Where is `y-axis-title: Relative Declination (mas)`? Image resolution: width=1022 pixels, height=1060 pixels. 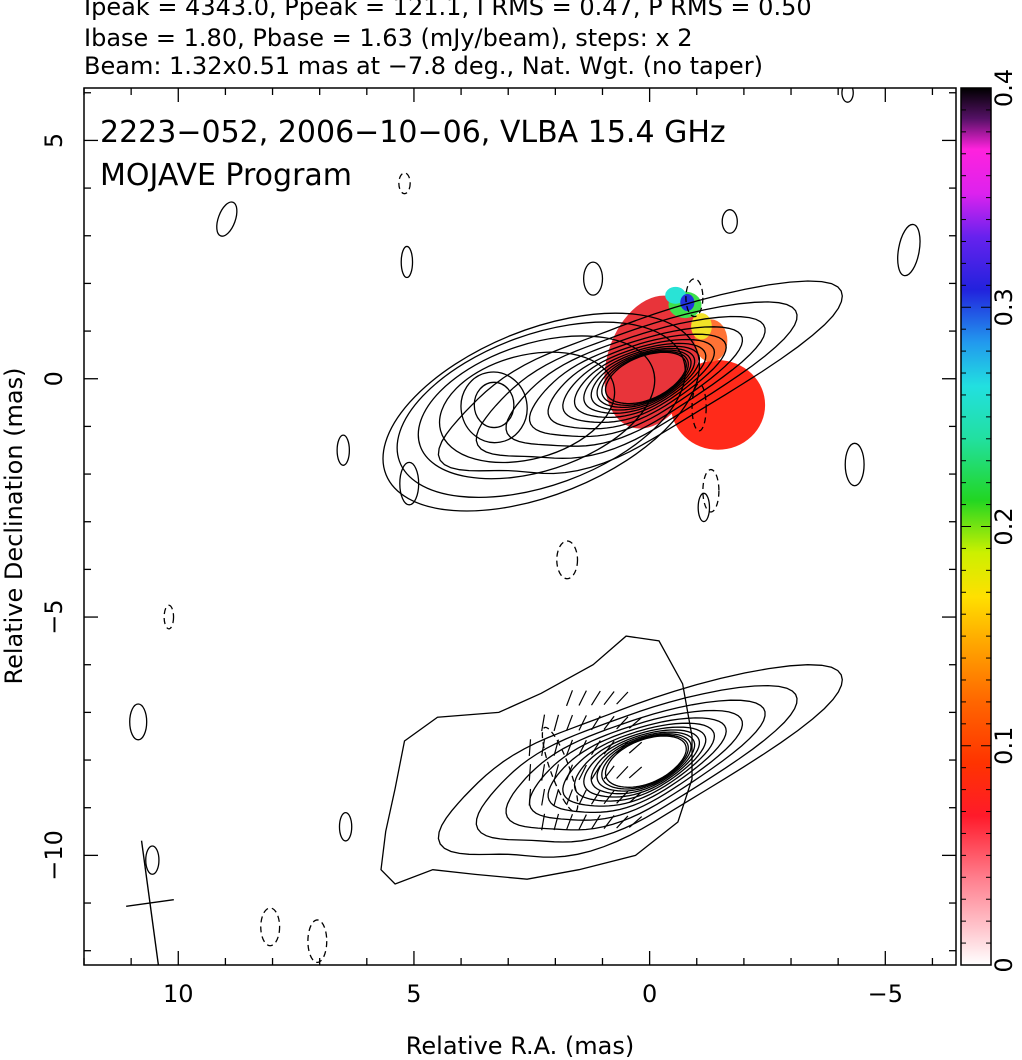
y-axis-title: Relative Declination (mas) is located at coordinates (14, 525).